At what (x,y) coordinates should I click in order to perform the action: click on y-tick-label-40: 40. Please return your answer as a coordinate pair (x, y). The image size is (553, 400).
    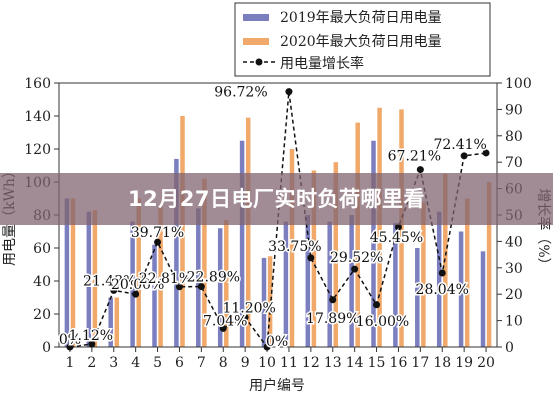
    Looking at the image, I should click on (42, 282).